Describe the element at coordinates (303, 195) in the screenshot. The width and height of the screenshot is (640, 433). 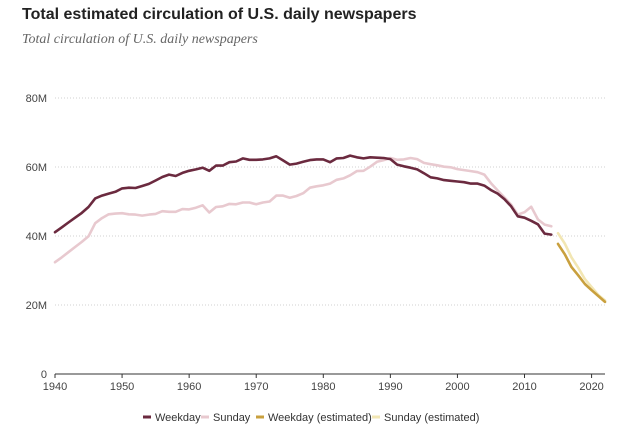
I see `series-line-weekday` at that location.